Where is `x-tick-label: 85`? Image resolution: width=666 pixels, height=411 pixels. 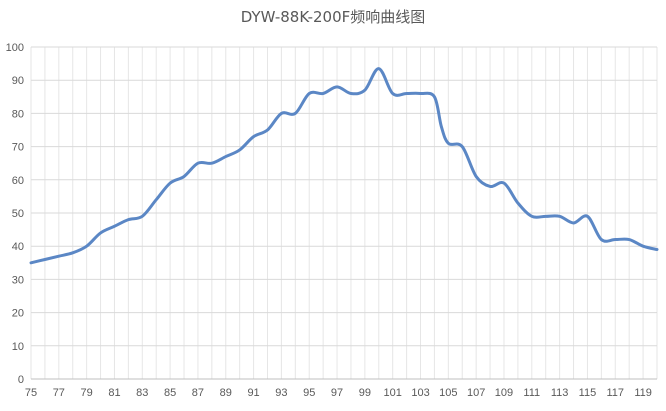 x-tick-label: 85 is located at coordinates (170, 393).